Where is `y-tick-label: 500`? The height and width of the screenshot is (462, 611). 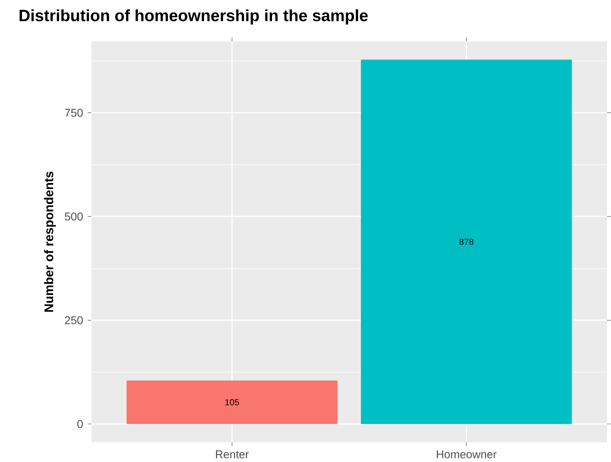
y-tick-label: 500 is located at coordinates (73, 216).